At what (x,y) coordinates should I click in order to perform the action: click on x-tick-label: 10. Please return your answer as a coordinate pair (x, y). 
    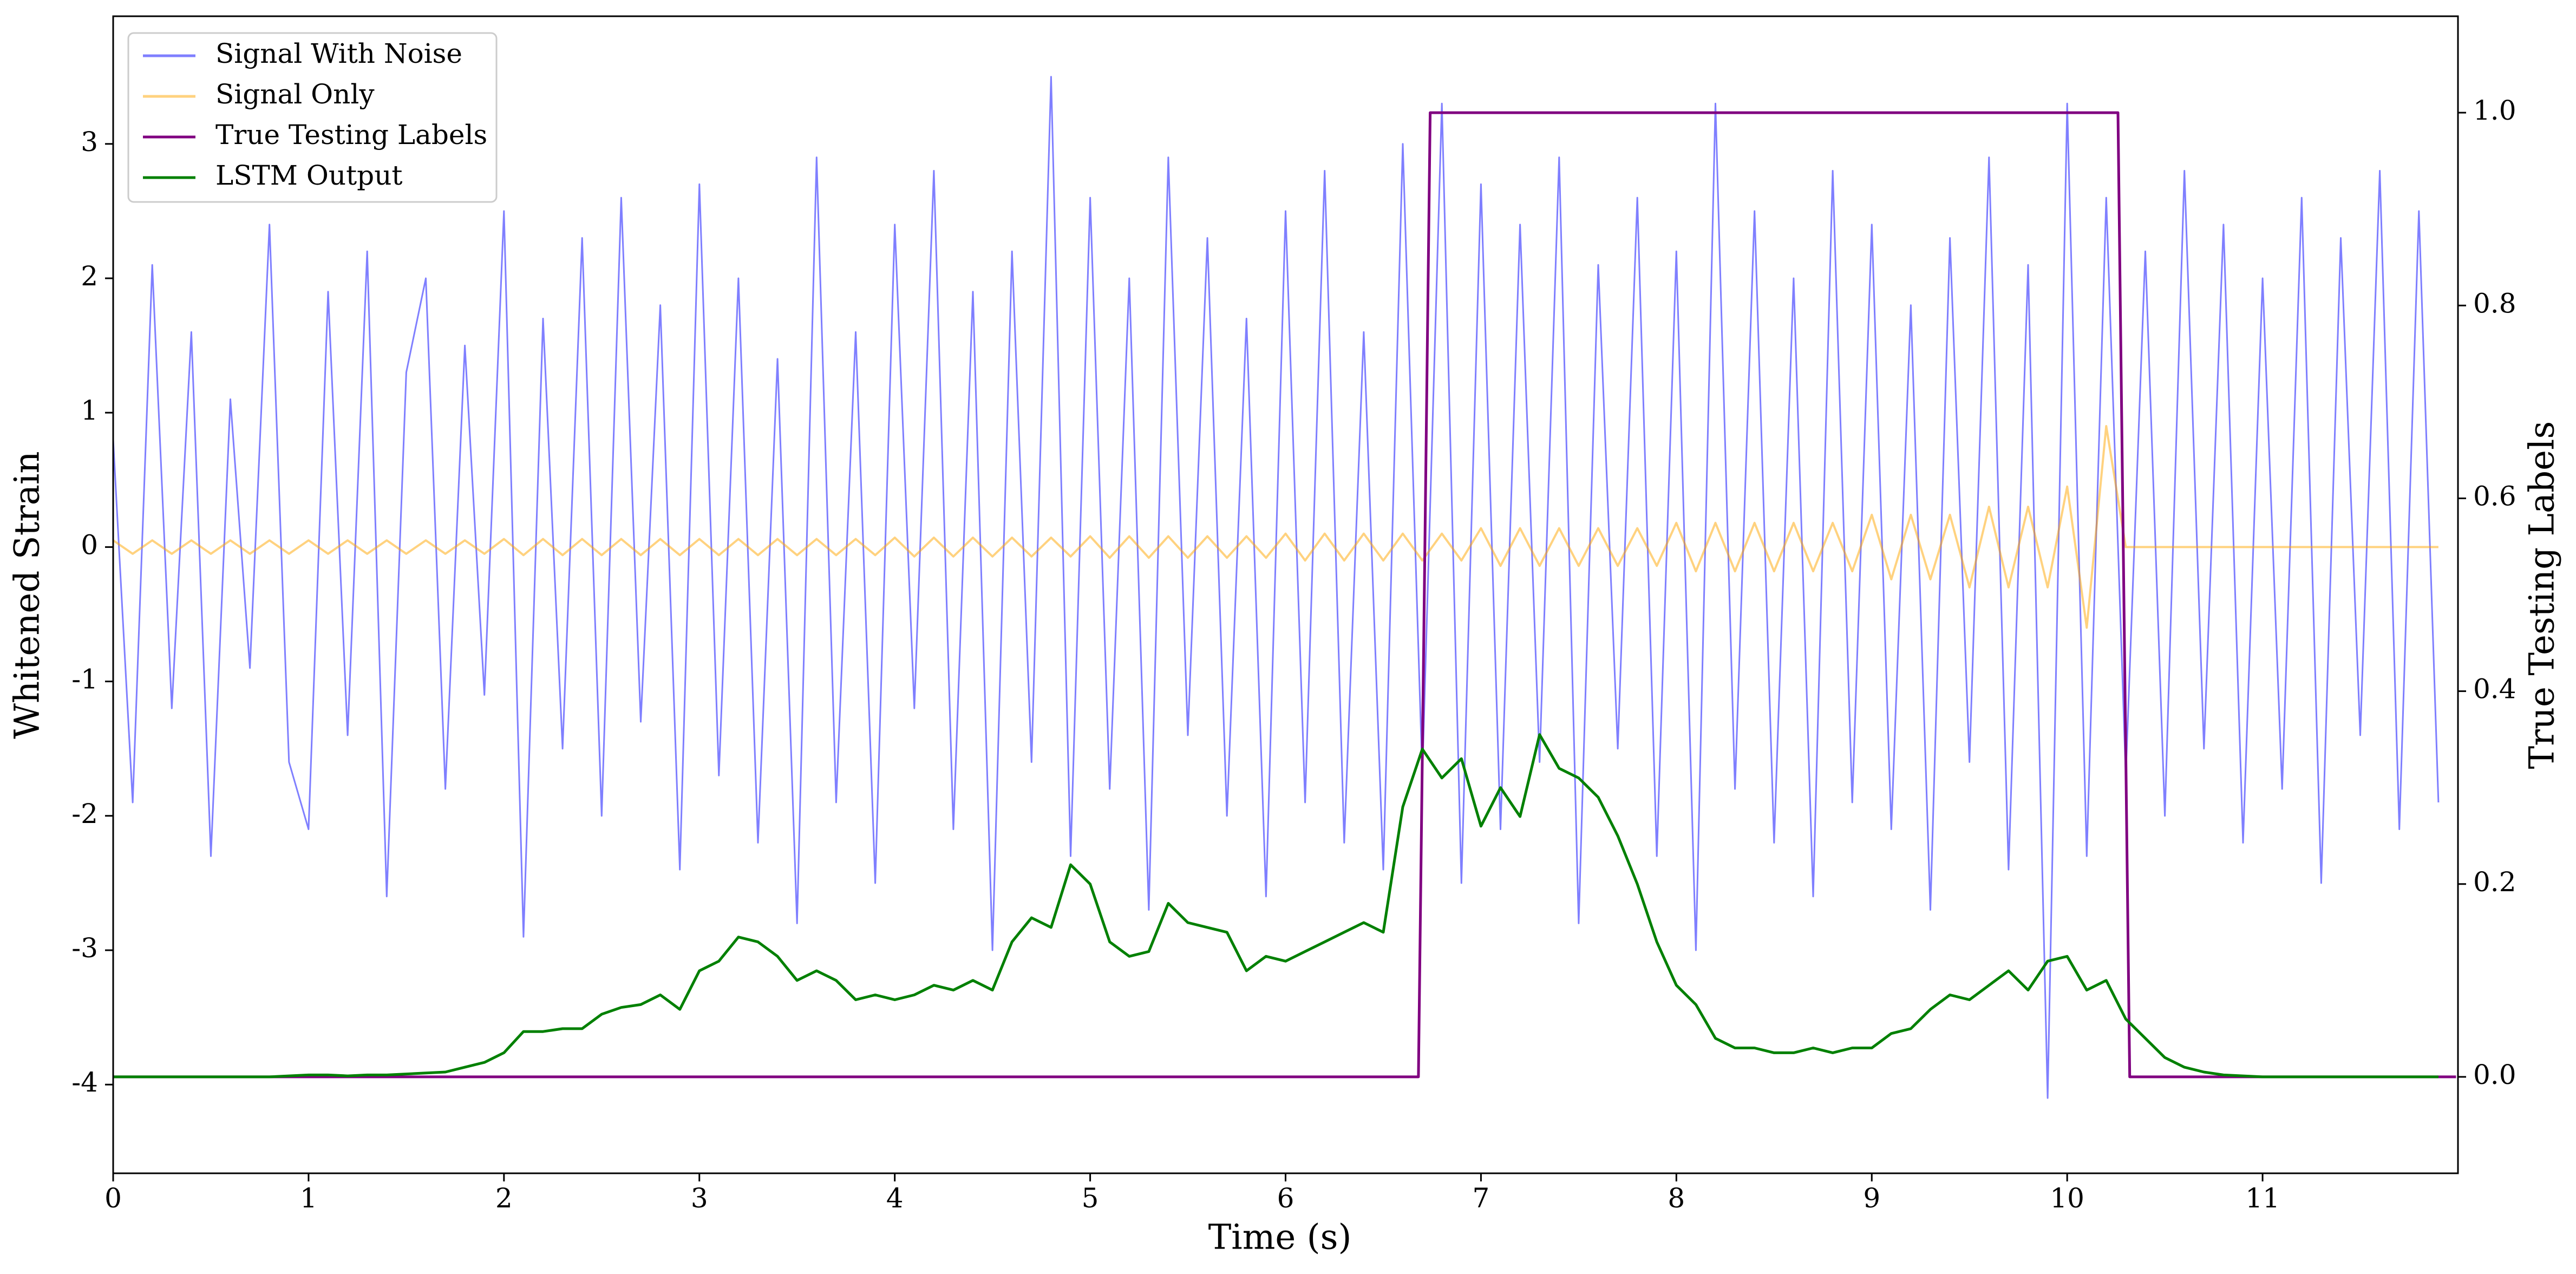
    Looking at the image, I should click on (2067, 1198).